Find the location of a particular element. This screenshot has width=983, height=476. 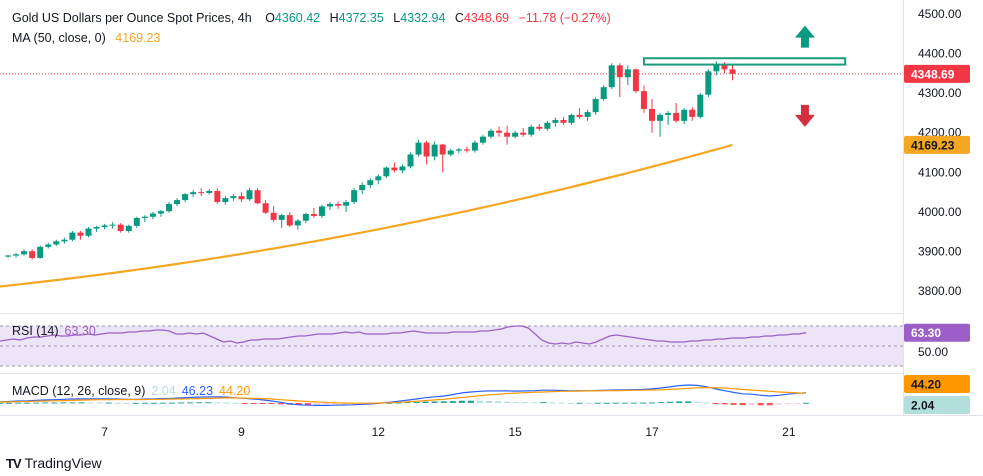

brand-name: TradingView is located at coordinates (63, 463).